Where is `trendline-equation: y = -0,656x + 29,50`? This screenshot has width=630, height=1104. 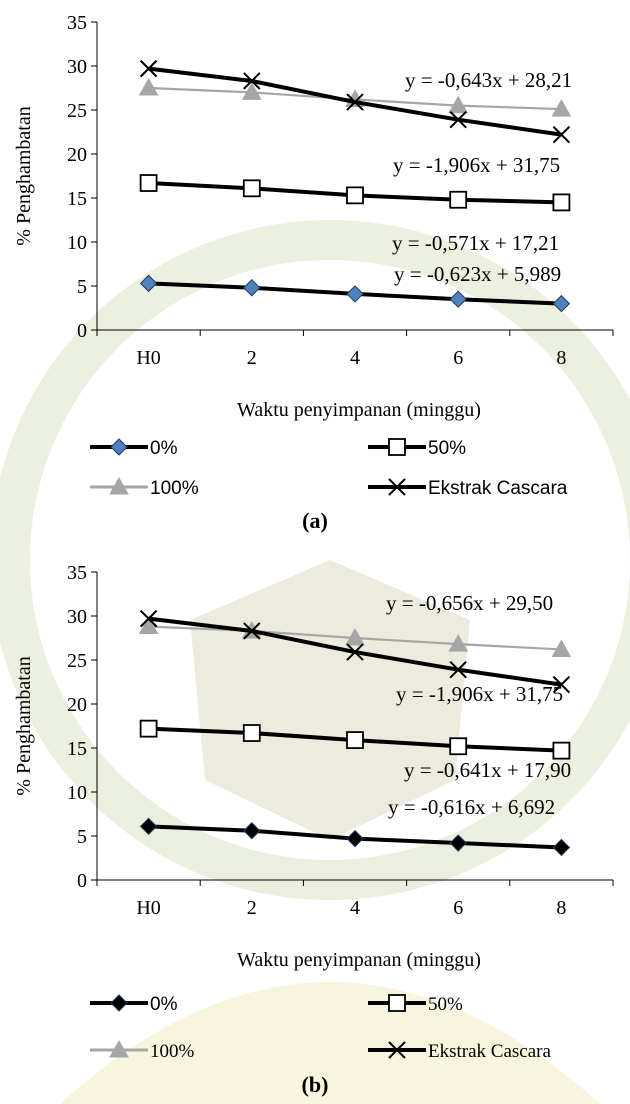
trendline-equation: y = -0,656x + 29,50 is located at coordinates (469, 603).